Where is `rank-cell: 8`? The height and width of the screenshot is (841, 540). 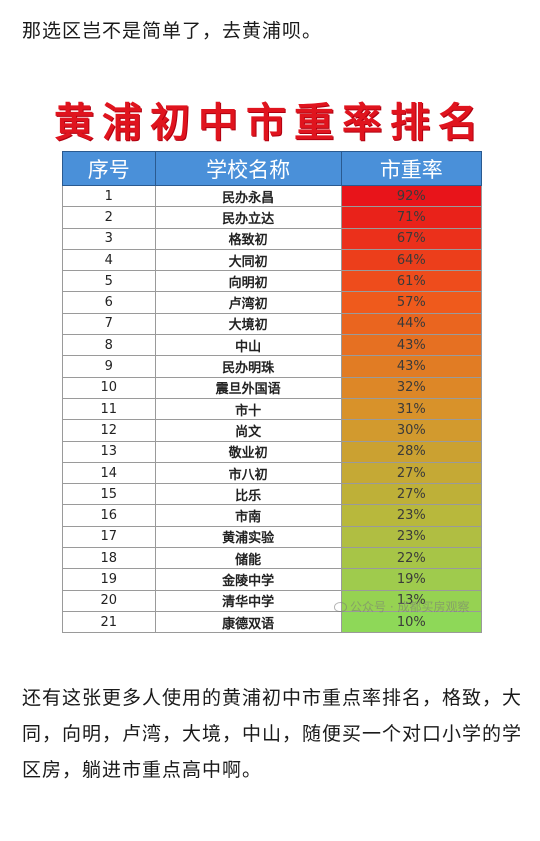 rank-cell: 8 is located at coordinates (109, 345).